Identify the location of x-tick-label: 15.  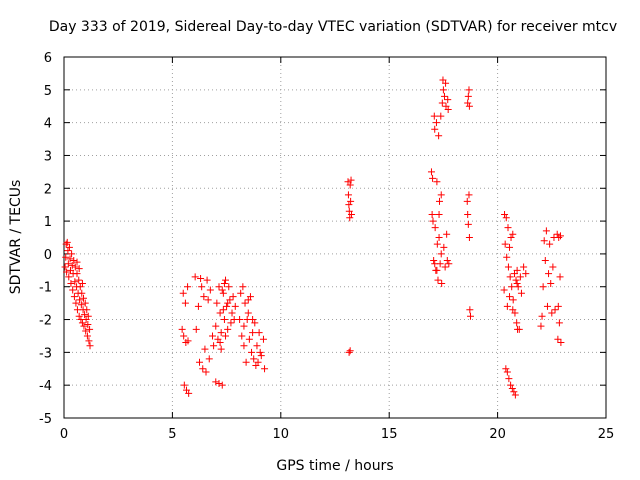
(389, 434).